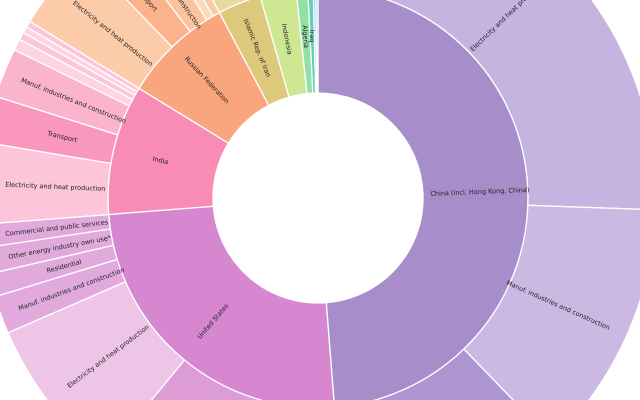  I want to click on sector-segment-manuf-industries-and-construction, so click(551, 302).